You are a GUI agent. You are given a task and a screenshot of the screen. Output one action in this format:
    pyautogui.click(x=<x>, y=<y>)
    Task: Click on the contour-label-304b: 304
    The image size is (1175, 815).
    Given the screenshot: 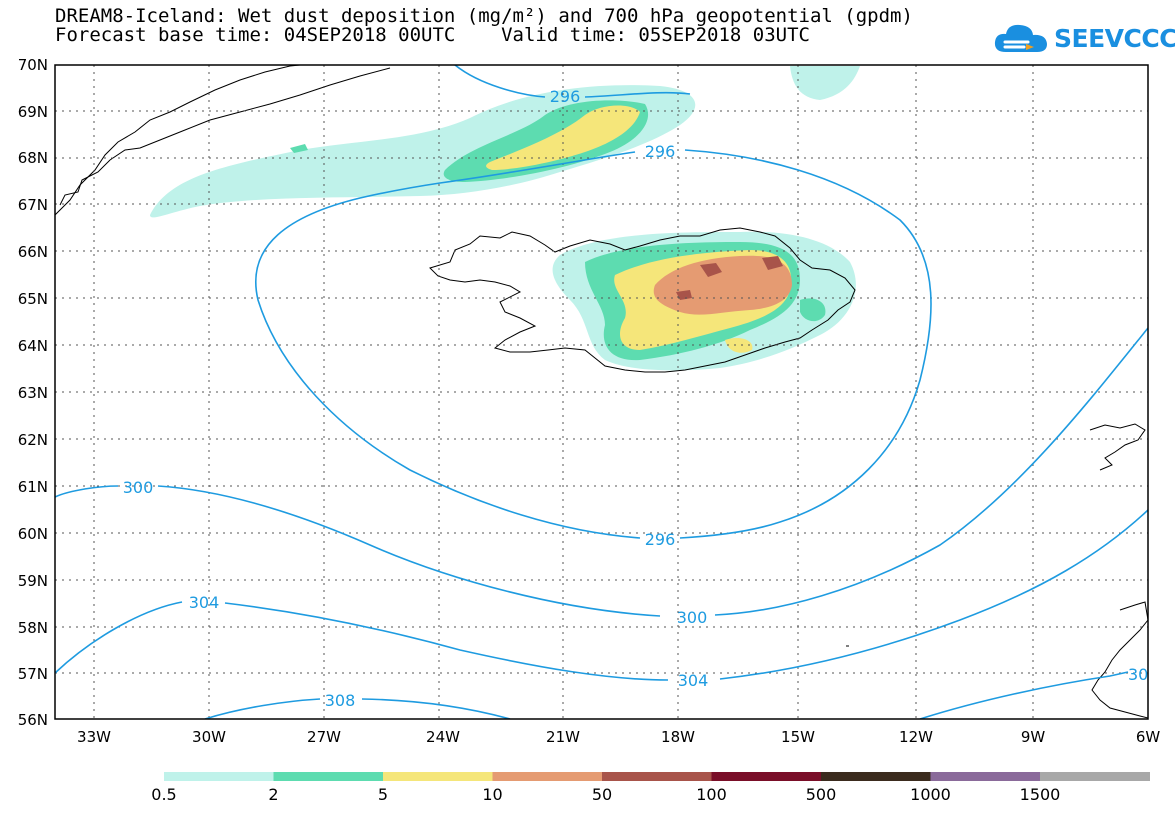 What is the action you would take?
    pyautogui.click(x=693, y=680)
    